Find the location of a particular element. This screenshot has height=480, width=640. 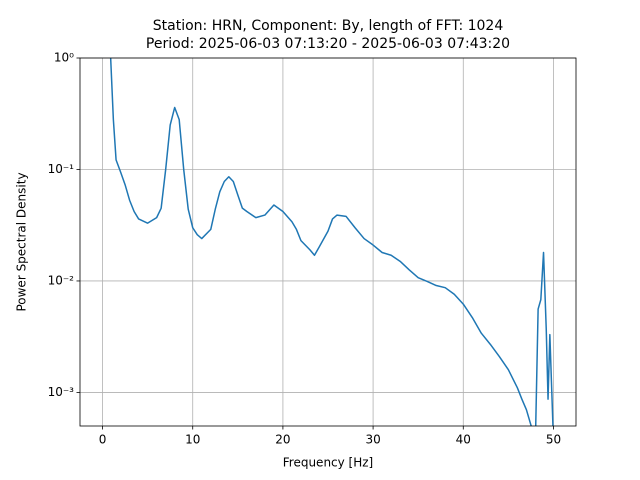

x-axis-label: Frequency [Hz] is located at coordinates (328, 463).